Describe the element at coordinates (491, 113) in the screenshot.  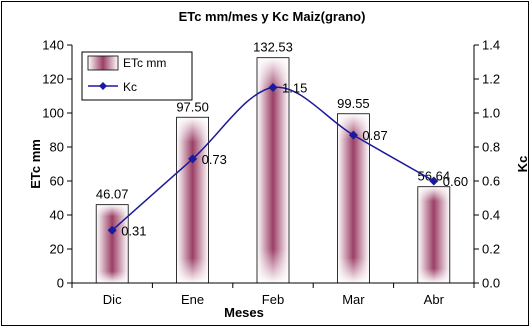
I see `y2-tick-label: 1.0` at that location.